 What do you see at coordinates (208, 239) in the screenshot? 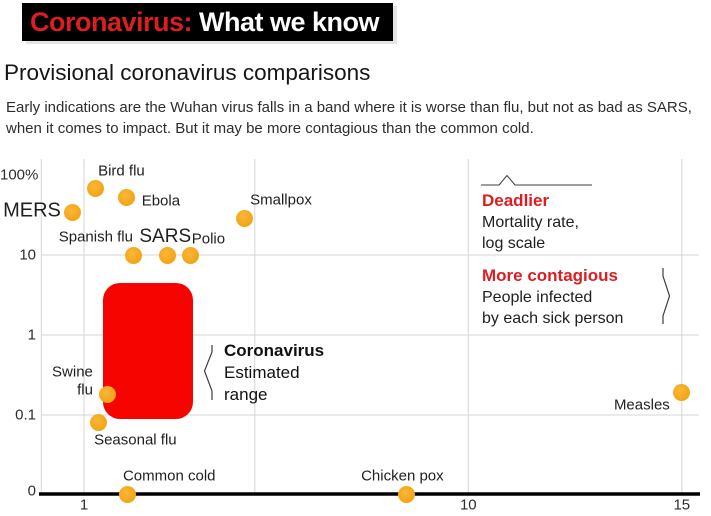
I see `data-point-label: Polio` at bounding box center [208, 239].